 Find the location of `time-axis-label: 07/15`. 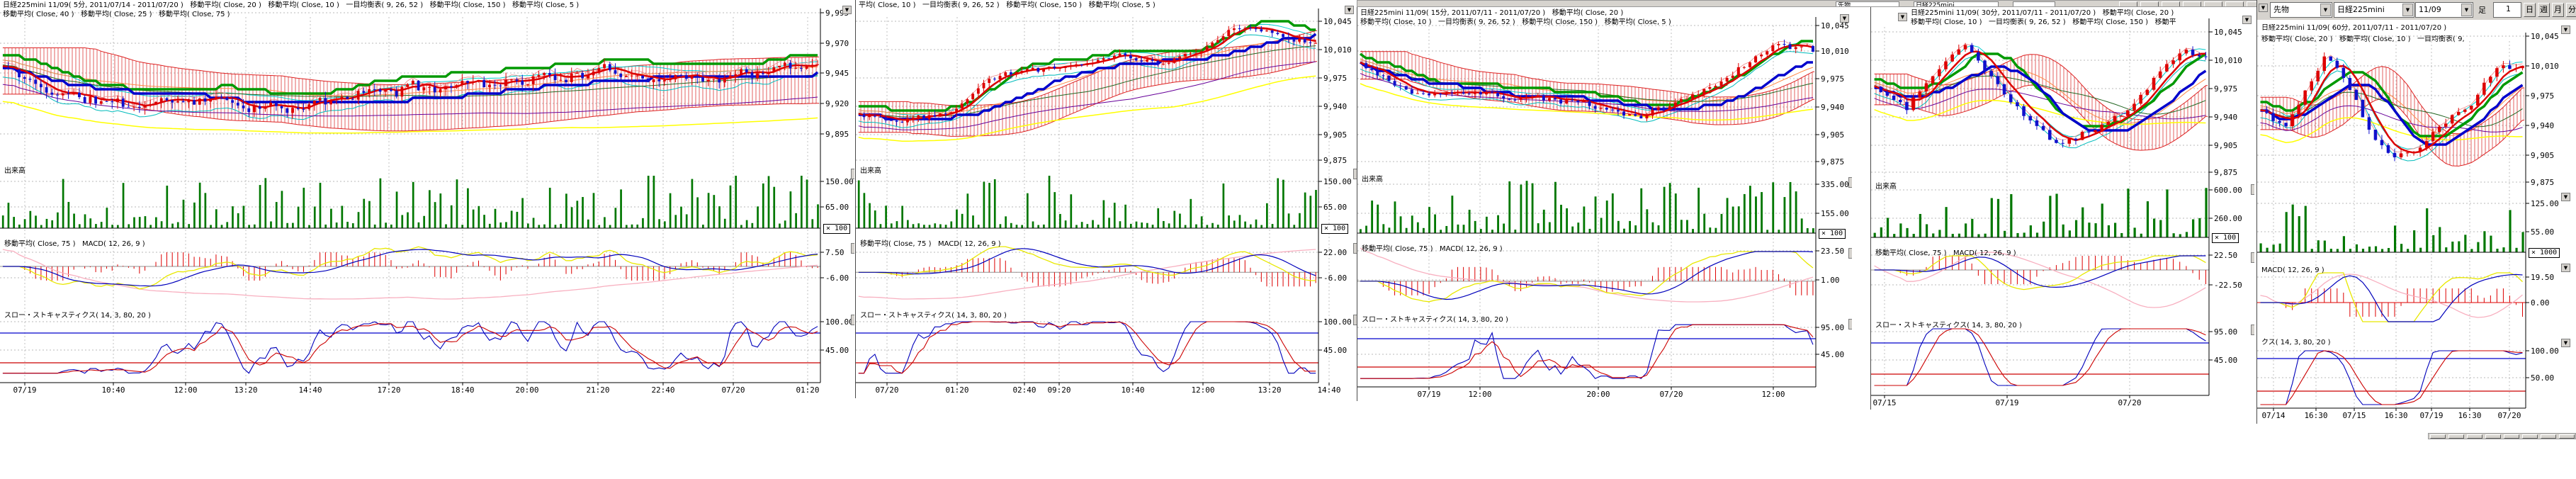

time-axis-label: 07/15 is located at coordinates (1884, 402).